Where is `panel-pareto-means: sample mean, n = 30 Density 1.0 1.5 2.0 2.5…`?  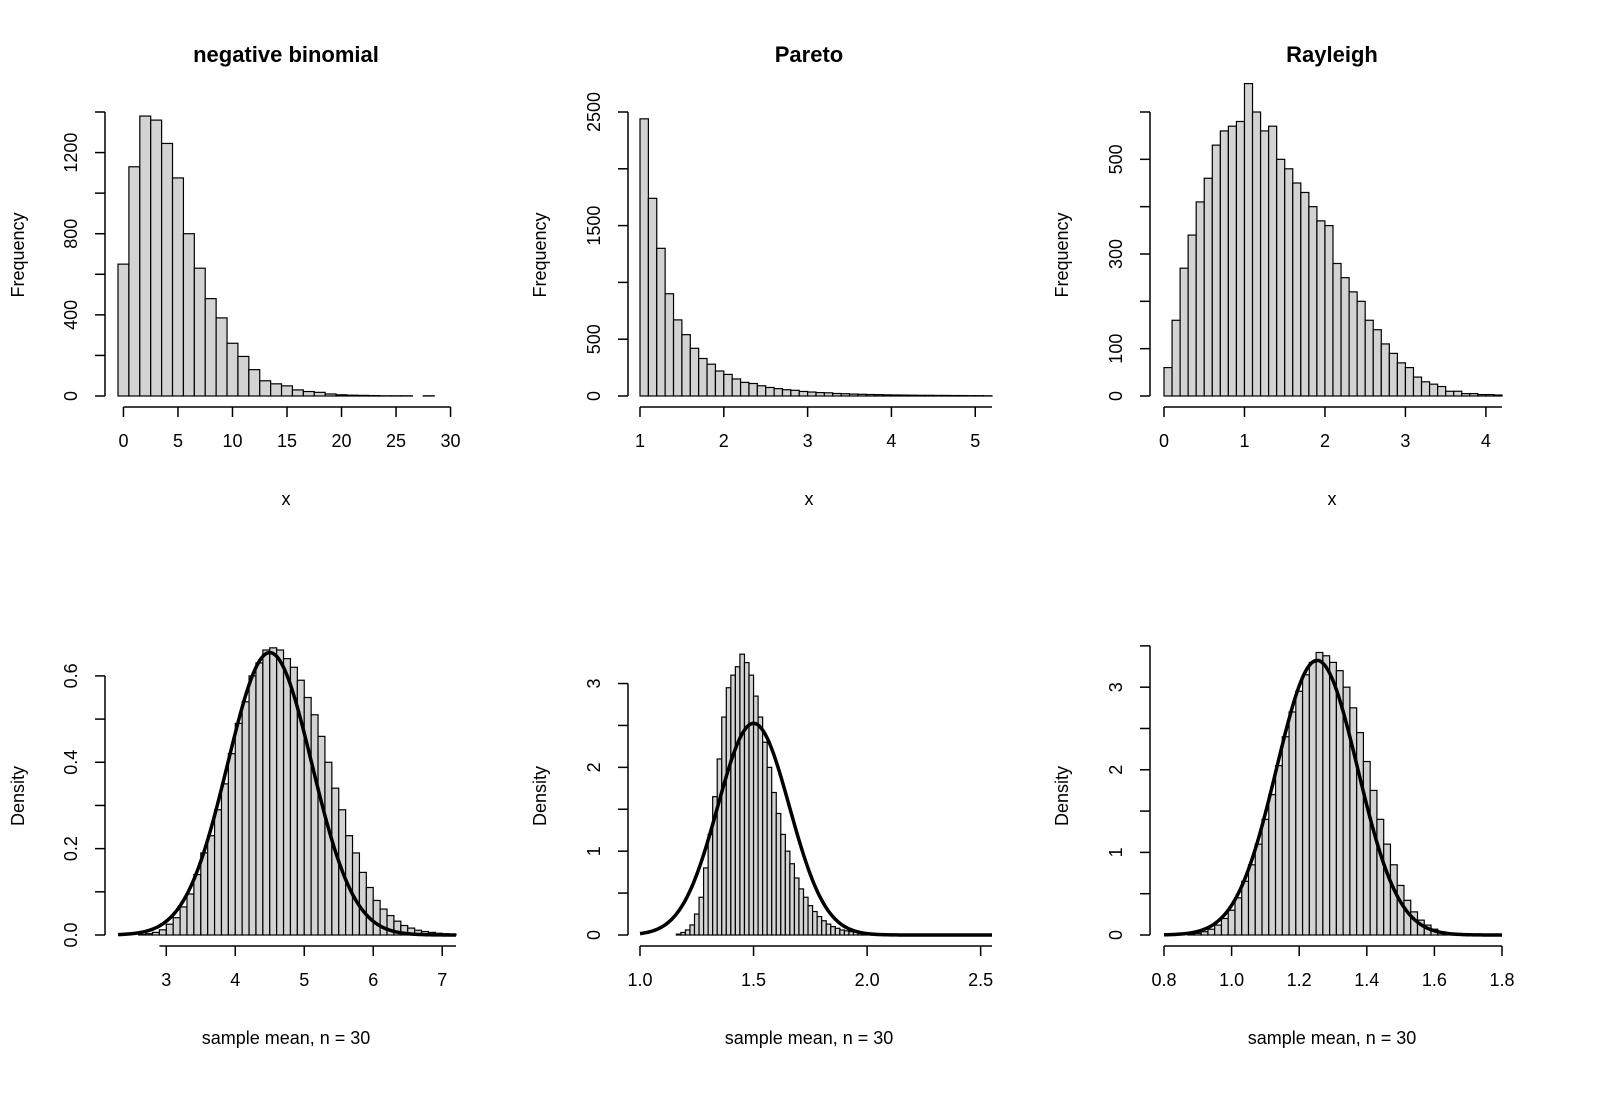
panel-pareto-means: sample mean, n = 30 Density 1.0 1.5 2.0 2.5… is located at coordinates (761, 850).